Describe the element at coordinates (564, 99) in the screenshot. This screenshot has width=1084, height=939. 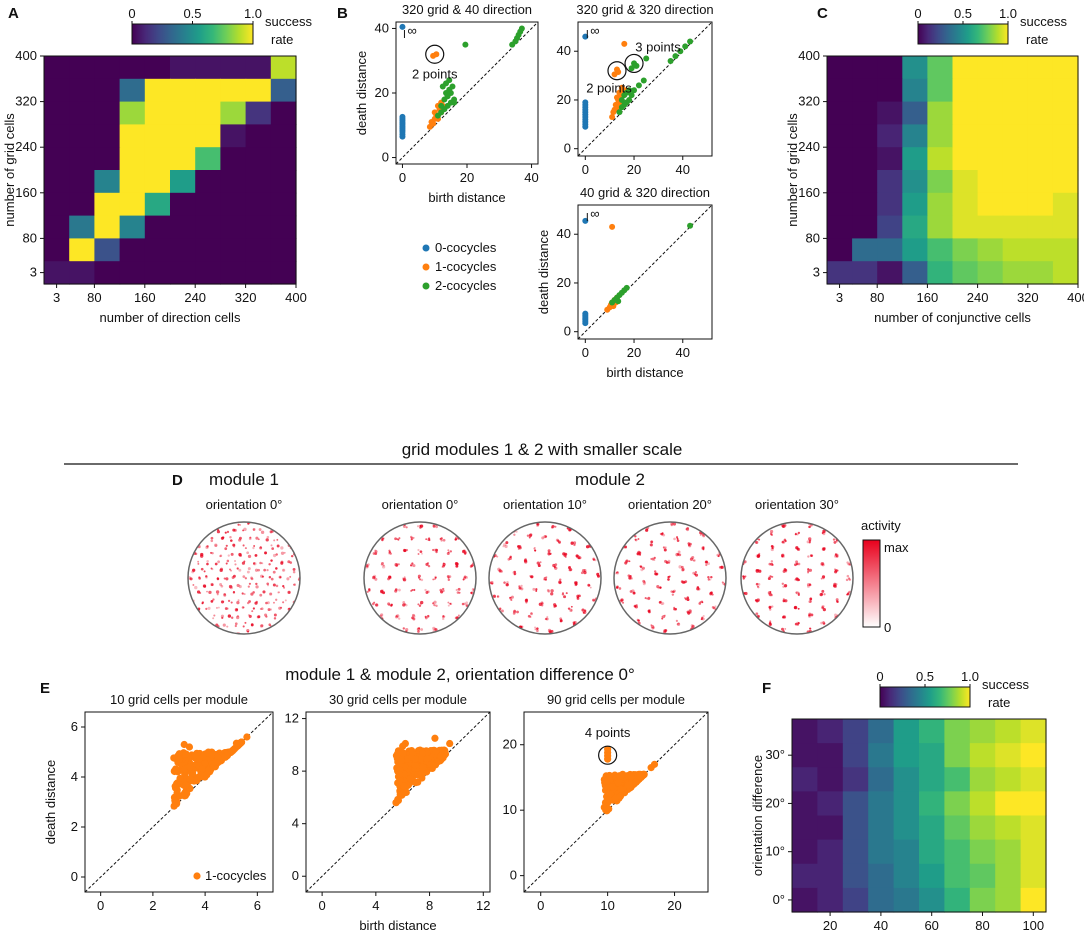
I see `y-tick-label: 20` at that location.